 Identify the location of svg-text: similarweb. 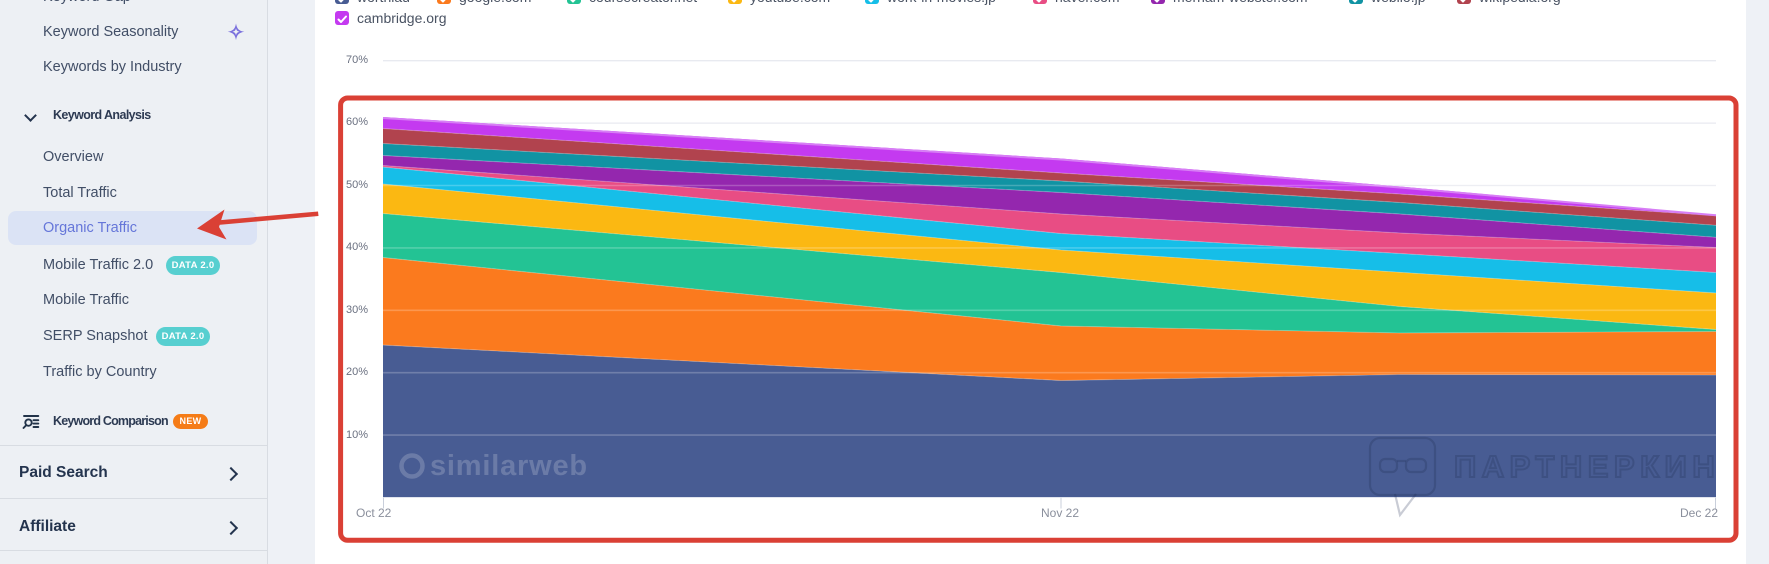
(509, 466).